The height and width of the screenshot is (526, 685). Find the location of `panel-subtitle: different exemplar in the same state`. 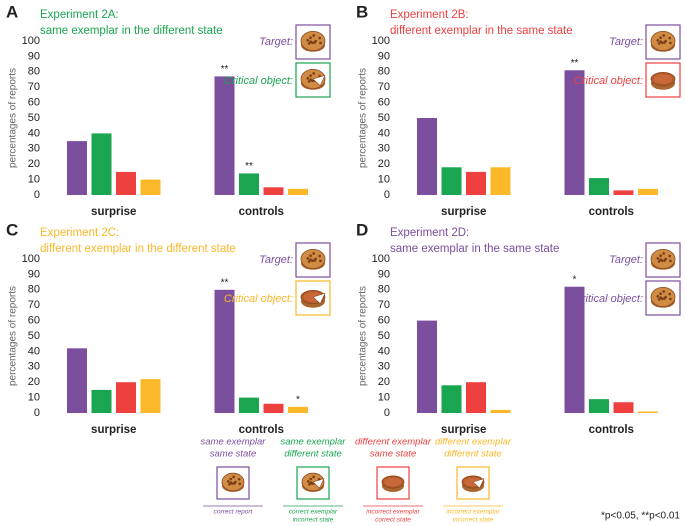

panel-subtitle: different exemplar in the same state is located at coordinates (481, 31).